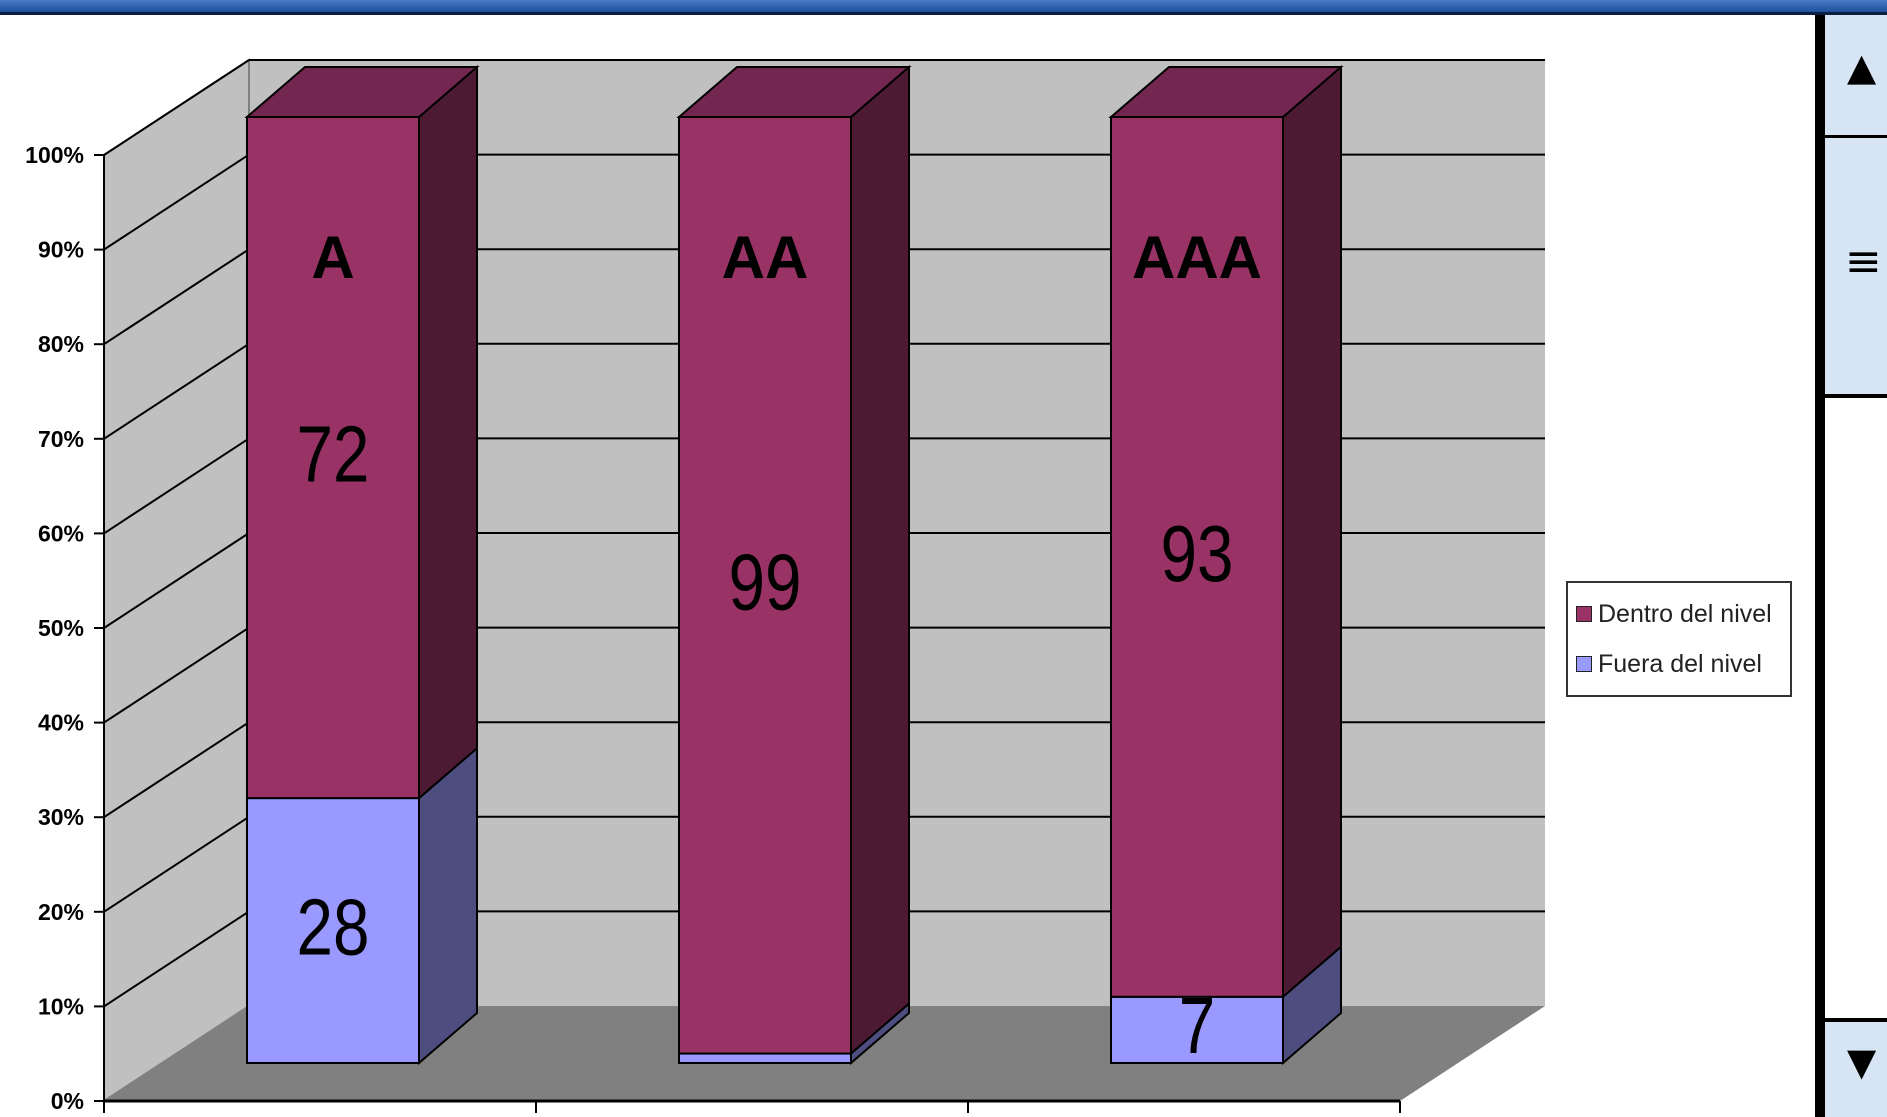 This screenshot has height=1117, width=1887. What do you see at coordinates (61, 912) in the screenshot?
I see `y-tick-label: 20%` at bounding box center [61, 912].